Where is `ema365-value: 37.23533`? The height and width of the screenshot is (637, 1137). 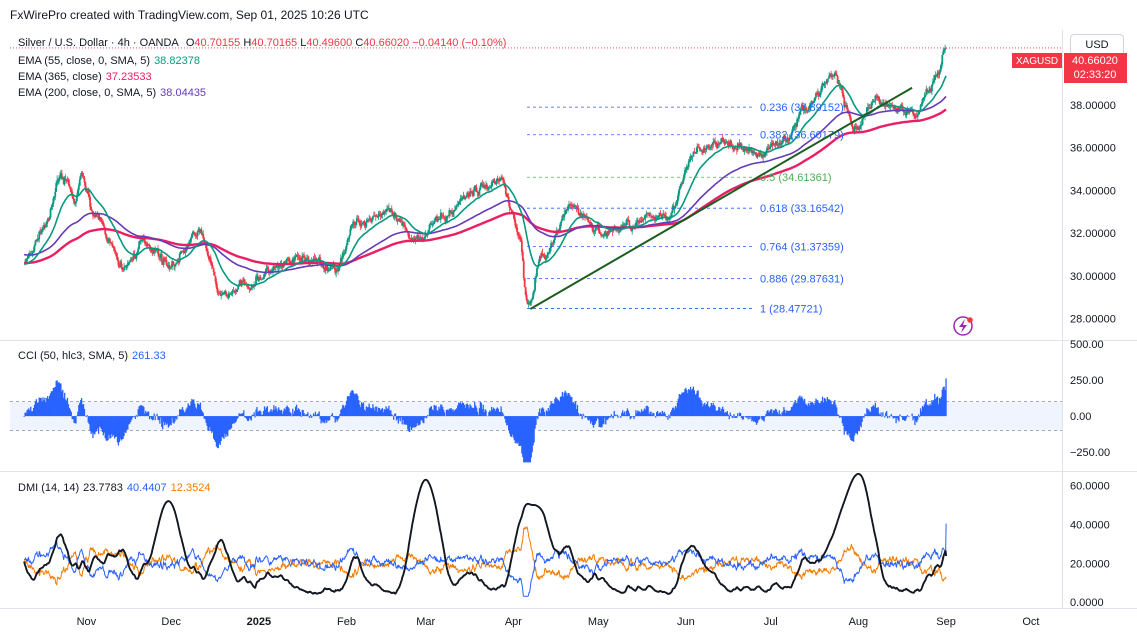
ema365-value: 37.23533 is located at coordinates (128, 77).